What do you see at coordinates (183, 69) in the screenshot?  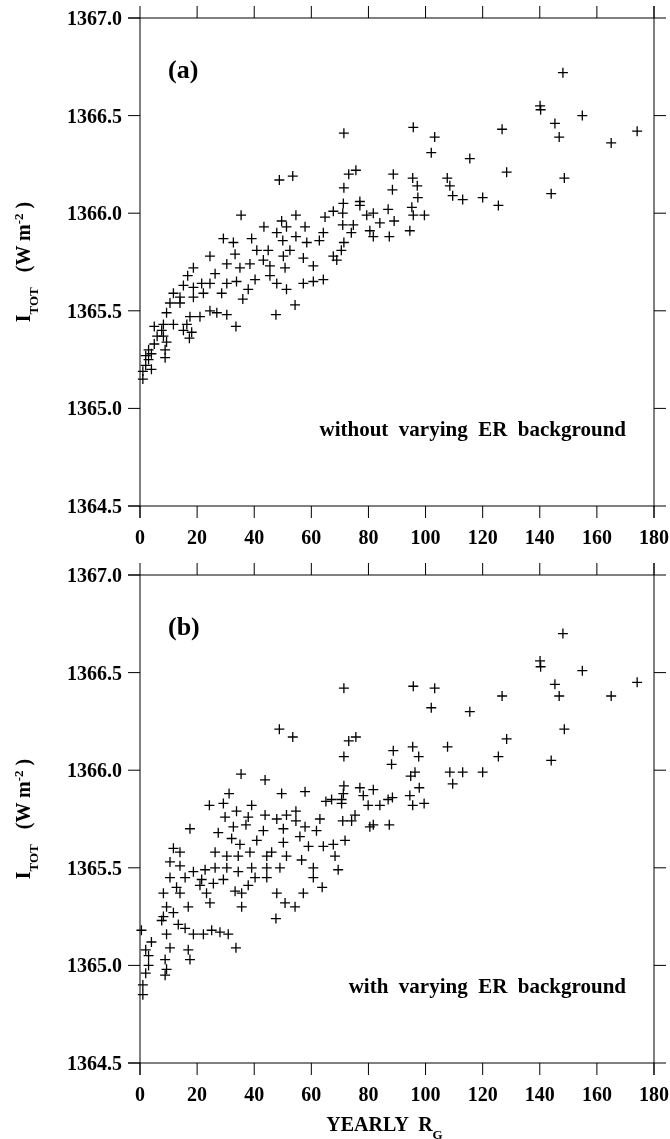 I see `annotation: (a)` at bounding box center [183, 69].